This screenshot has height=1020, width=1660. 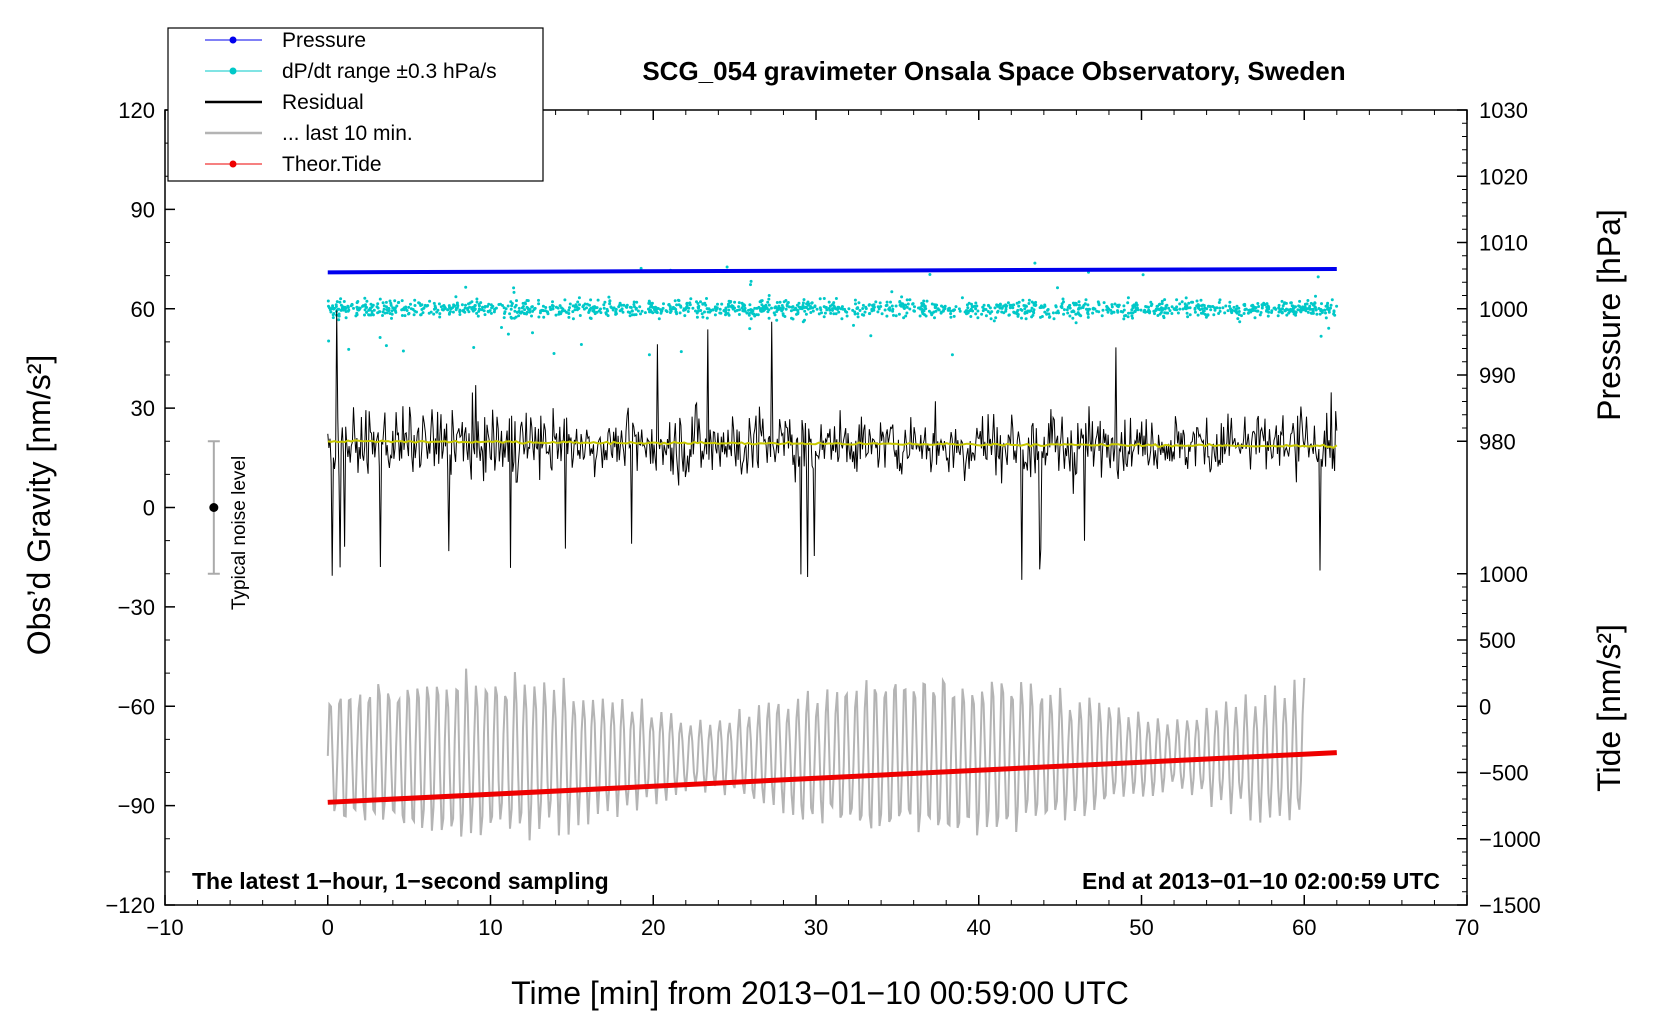 What do you see at coordinates (233, 71) in the screenshot?
I see `legend-marker` at bounding box center [233, 71].